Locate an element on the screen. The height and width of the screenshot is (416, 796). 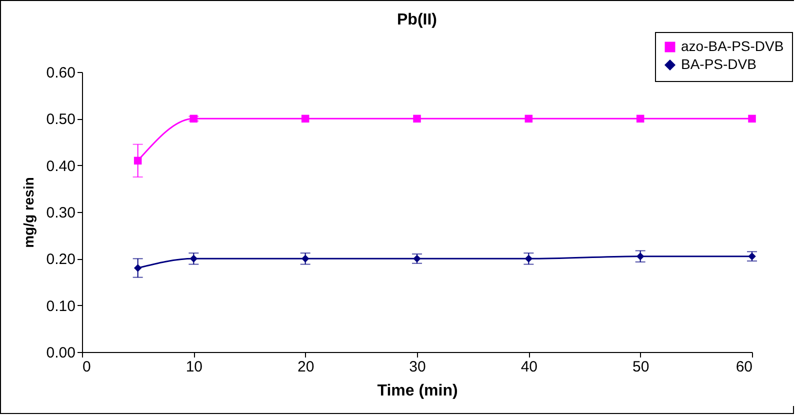
chart-title: Pb(II) is located at coordinates (417, 20).